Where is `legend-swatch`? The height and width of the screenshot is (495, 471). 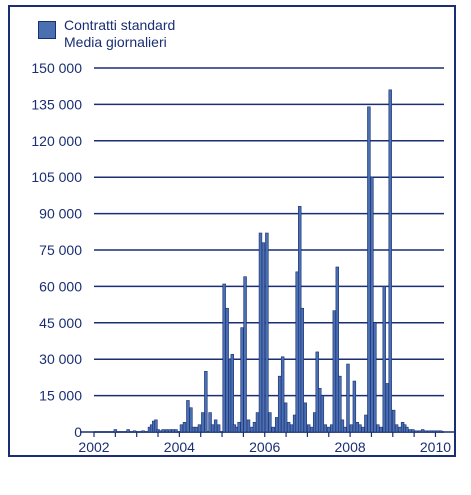
legend-swatch is located at coordinates (47, 30).